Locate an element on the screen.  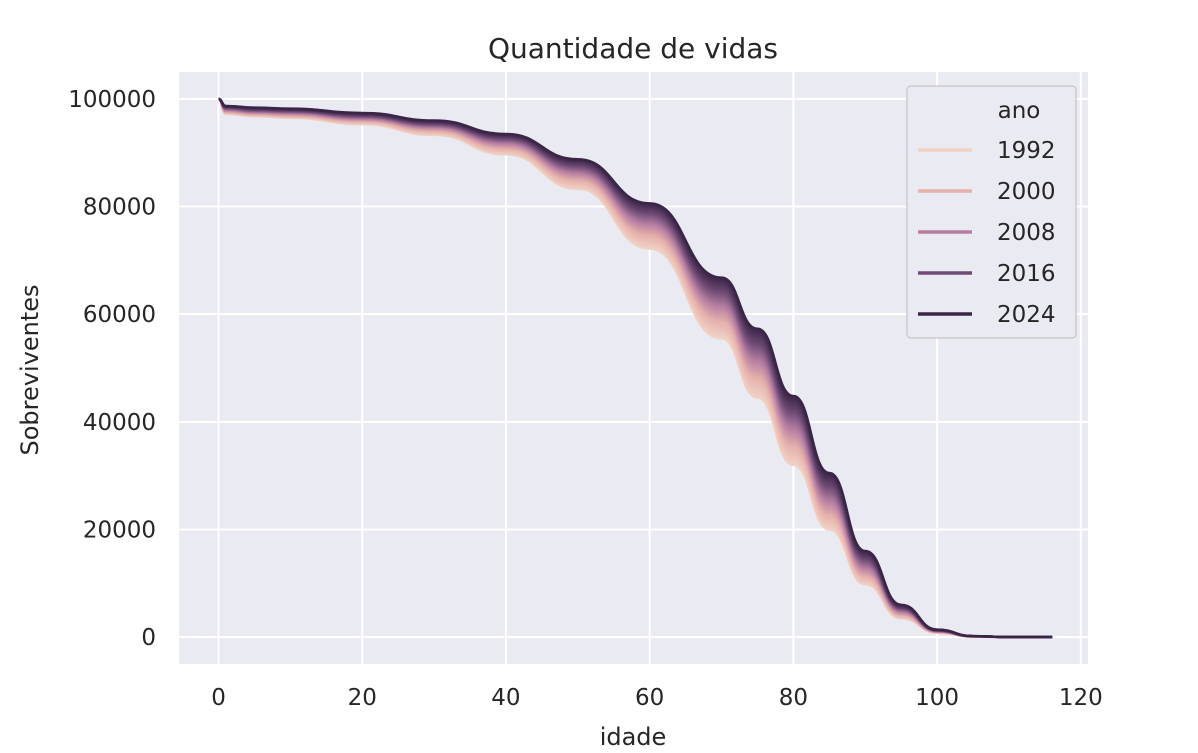
x-tick-label: 120 is located at coordinates (1081, 698).